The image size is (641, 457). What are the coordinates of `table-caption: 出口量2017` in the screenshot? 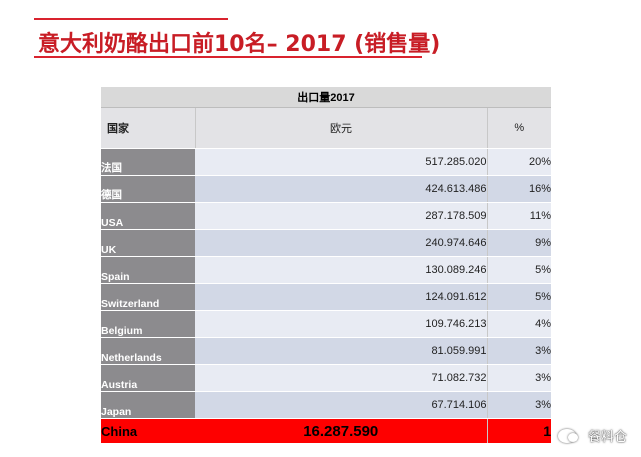 It's located at (326, 97).